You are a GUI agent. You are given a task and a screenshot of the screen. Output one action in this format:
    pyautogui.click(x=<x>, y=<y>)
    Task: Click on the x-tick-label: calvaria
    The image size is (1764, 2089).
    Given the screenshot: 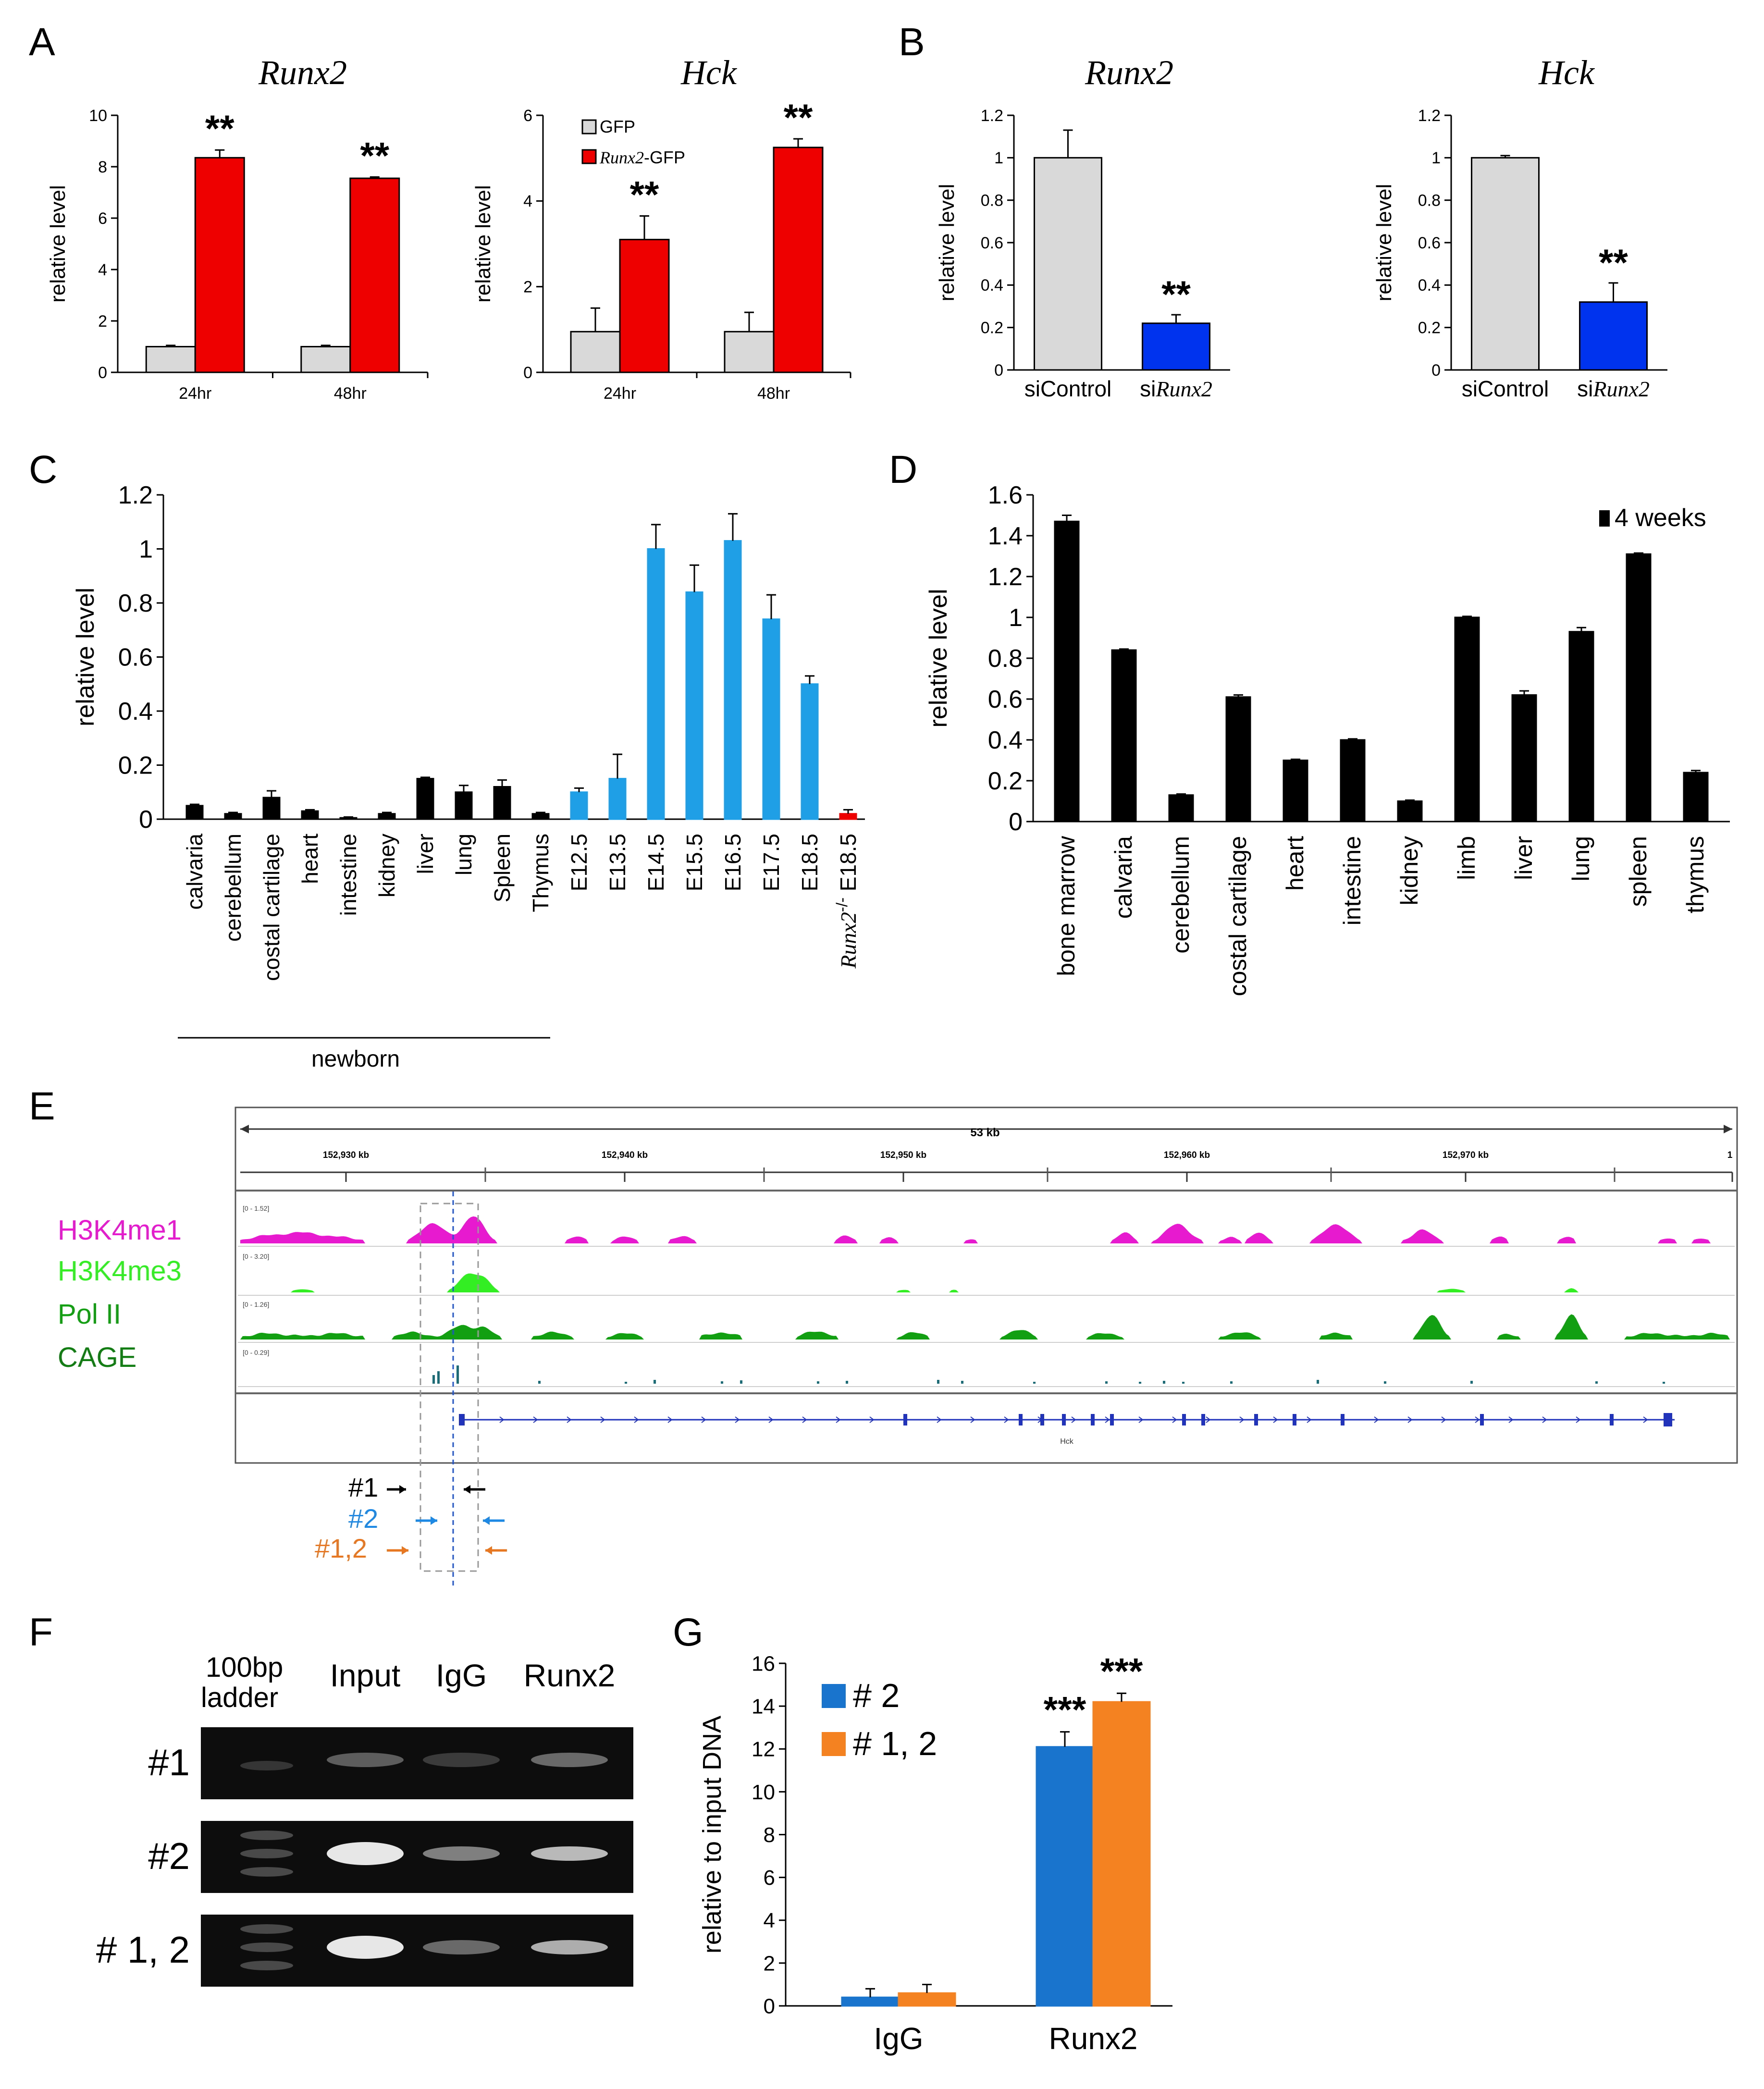 What is the action you would take?
    pyautogui.click(x=195, y=872)
    